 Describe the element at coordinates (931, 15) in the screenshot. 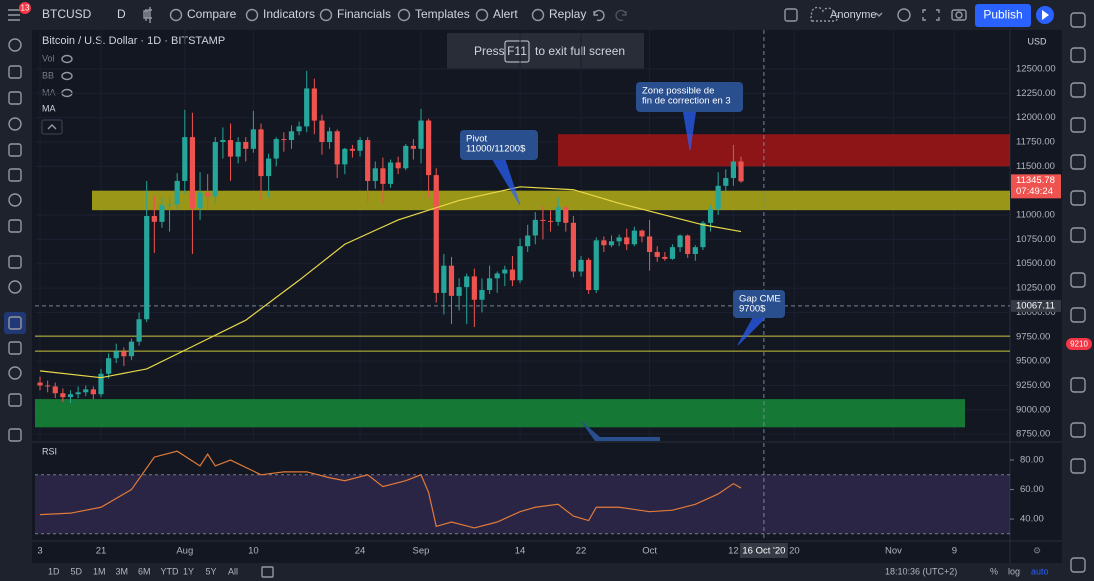

I see `fullscreen-button` at that location.